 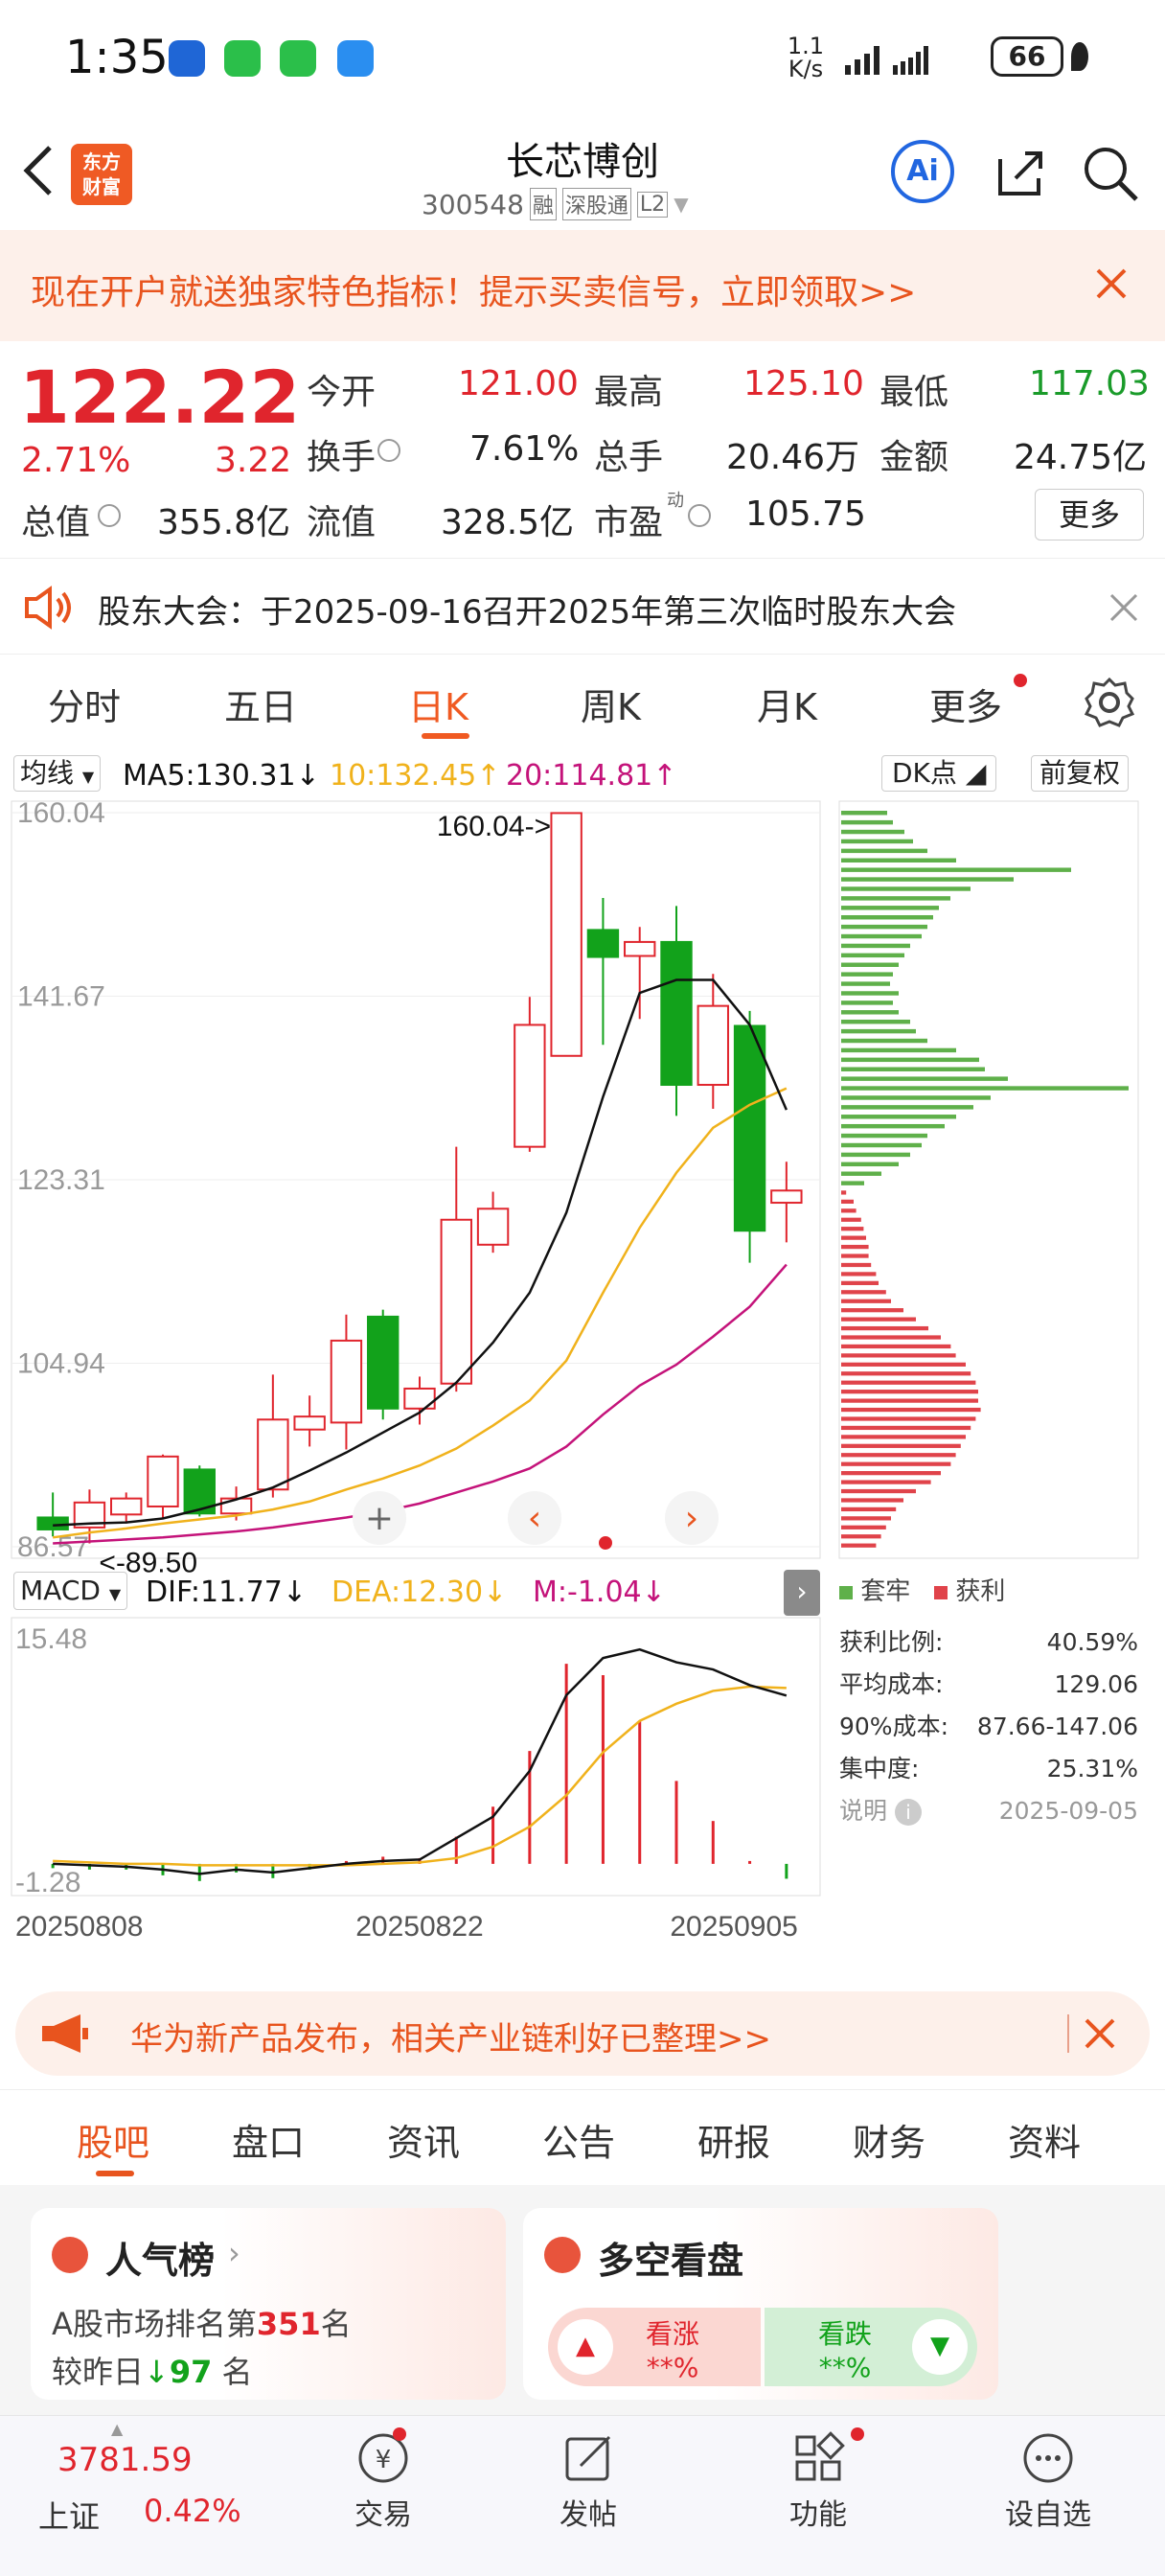 What do you see at coordinates (420, 1404) in the screenshot?
I see `ma20-line` at bounding box center [420, 1404].